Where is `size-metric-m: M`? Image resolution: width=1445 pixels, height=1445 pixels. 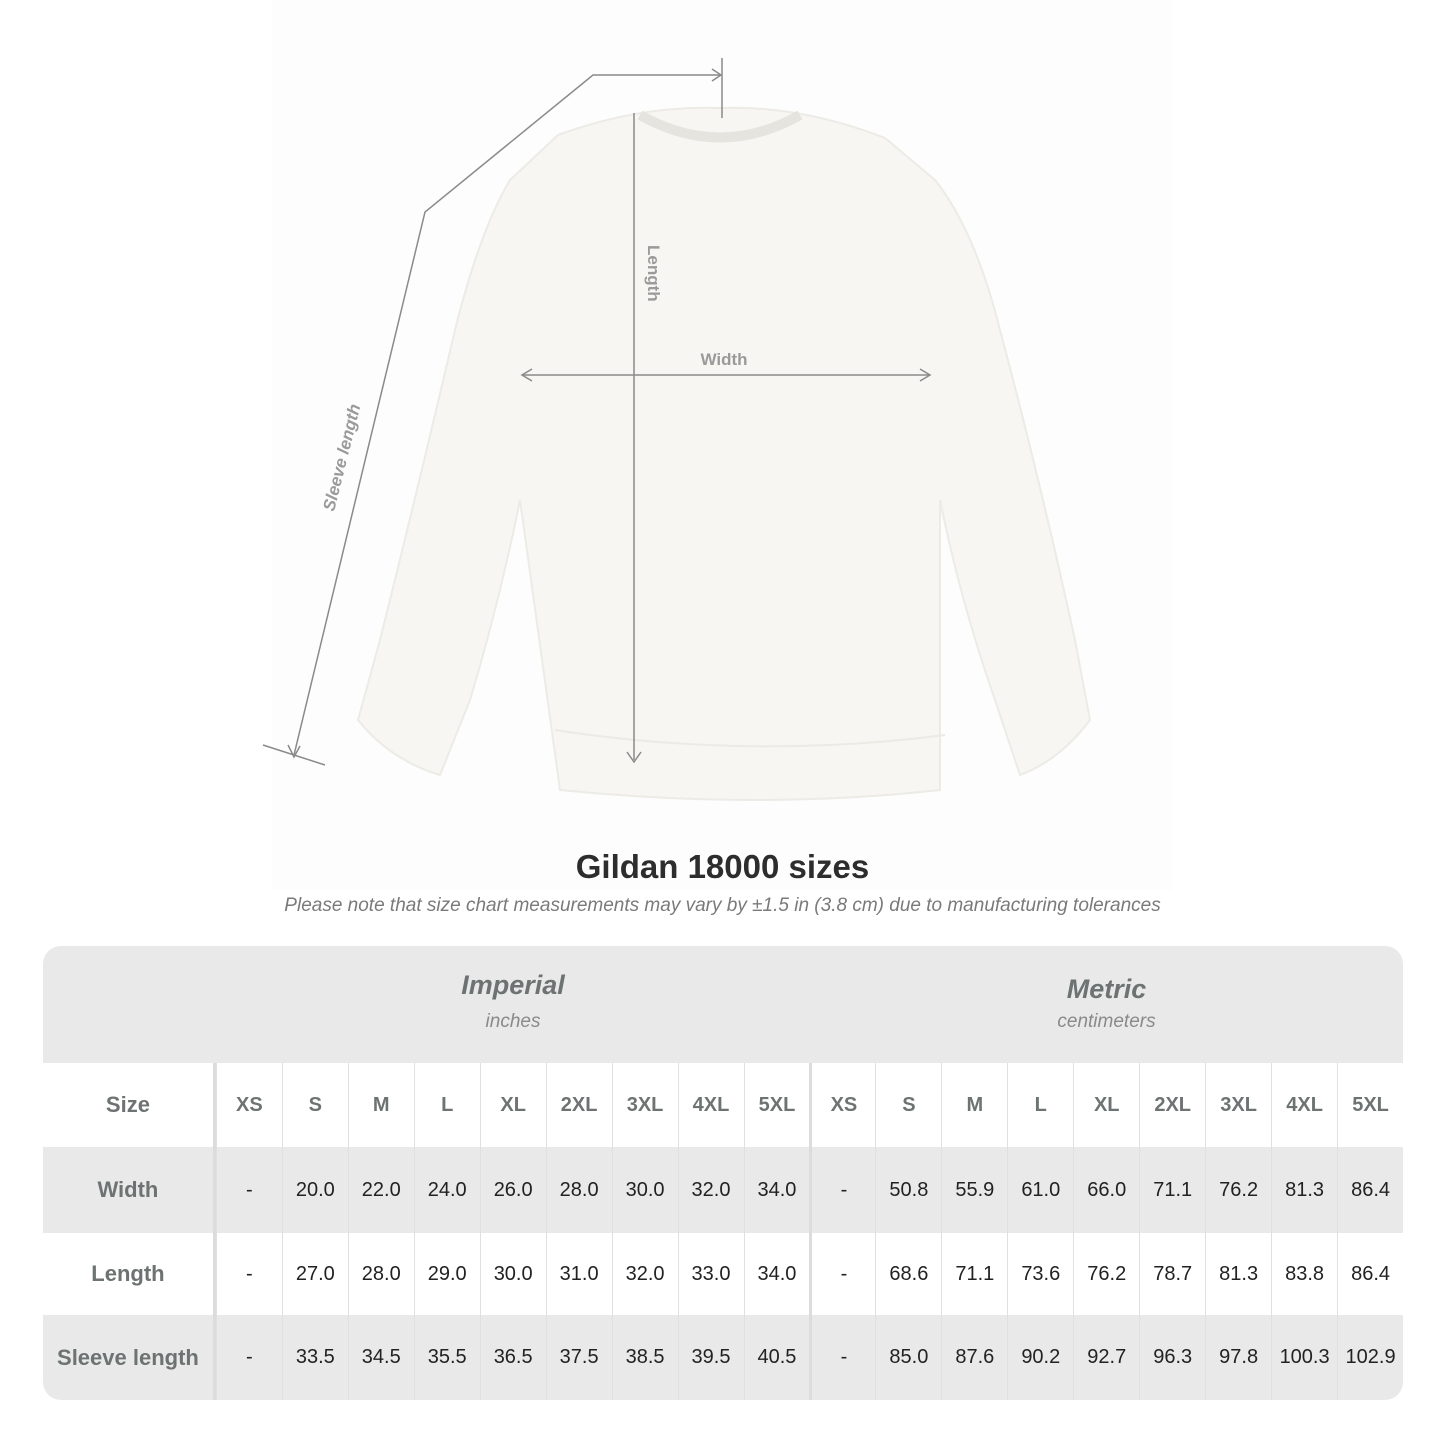
size-metric-m: M is located at coordinates (974, 1105).